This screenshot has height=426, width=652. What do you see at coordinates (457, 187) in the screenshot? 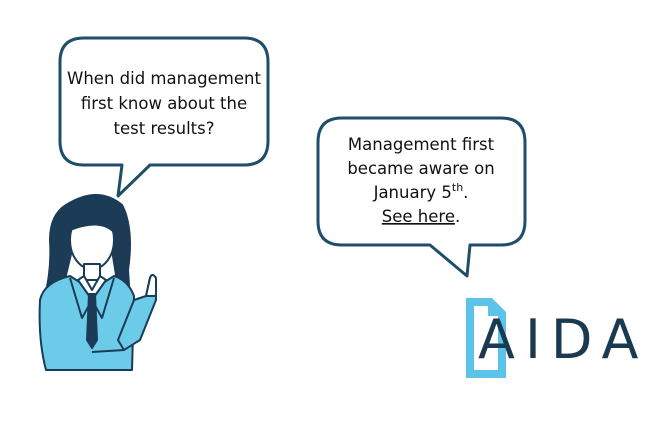
I see `date-suffix: th` at bounding box center [457, 187].